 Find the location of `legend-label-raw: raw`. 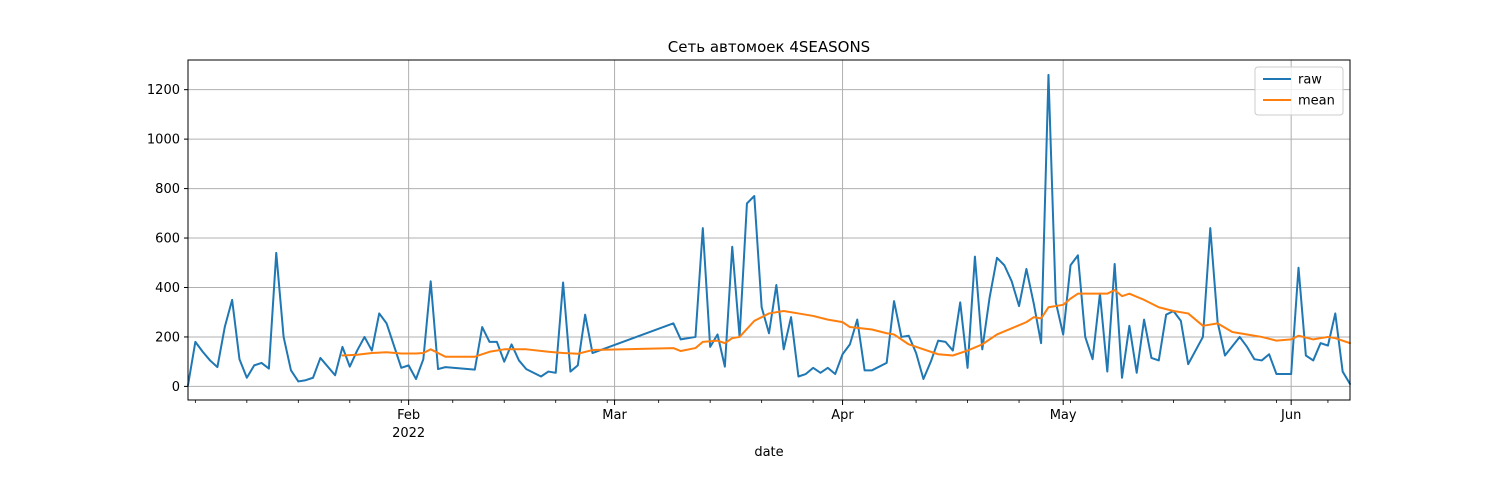

legend-label-raw: raw is located at coordinates (1310, 80).